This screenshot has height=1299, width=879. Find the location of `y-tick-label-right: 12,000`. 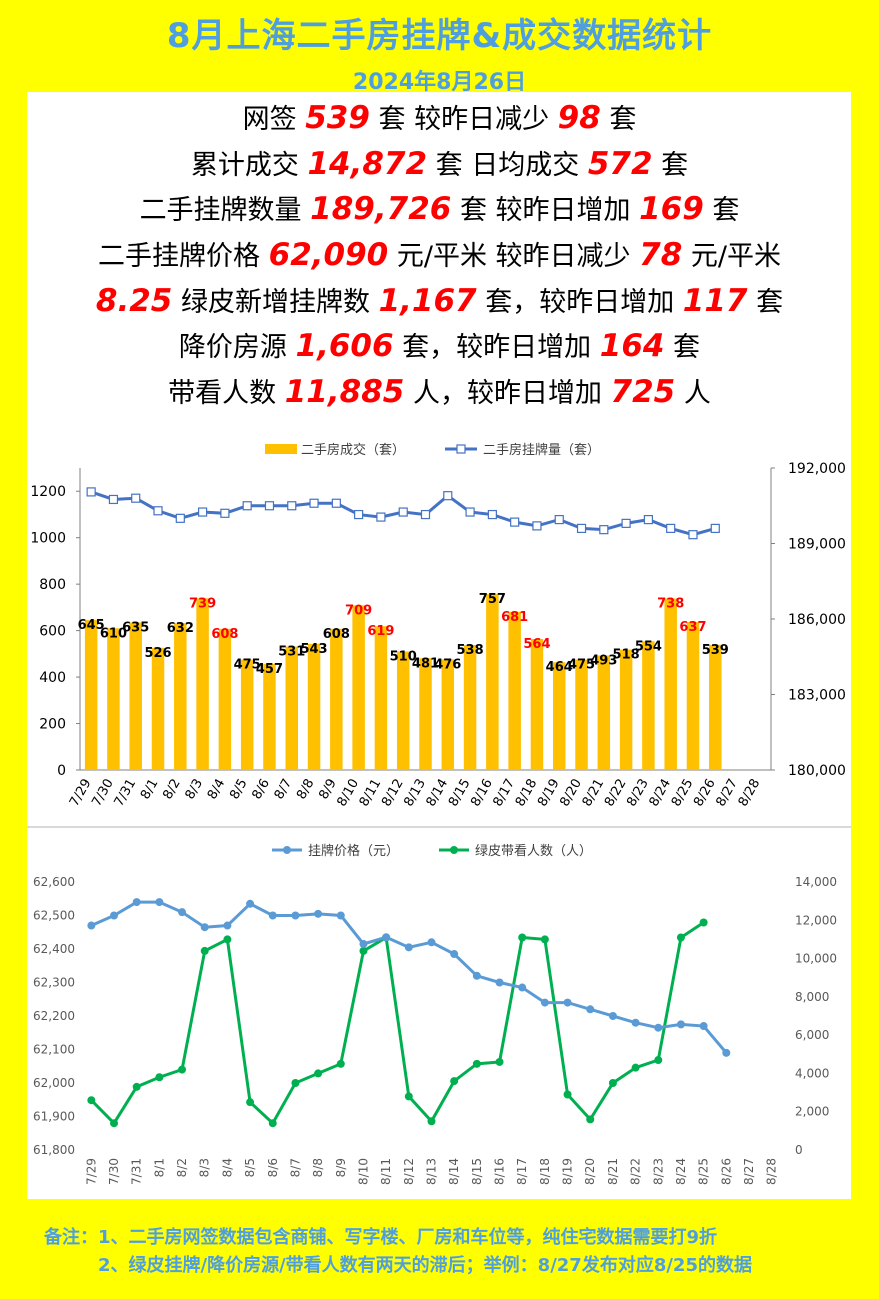

y-tick-label-right: 12,000 is located at coordinates (816, 920).